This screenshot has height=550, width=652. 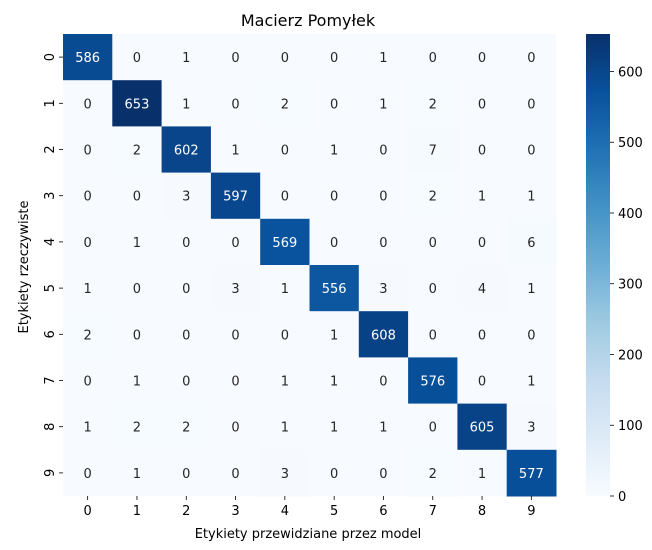 What do you see at coordinates (433, 511) in the screenshot?
I see `x-tick-label: 7` at bounding box center [433, 511].